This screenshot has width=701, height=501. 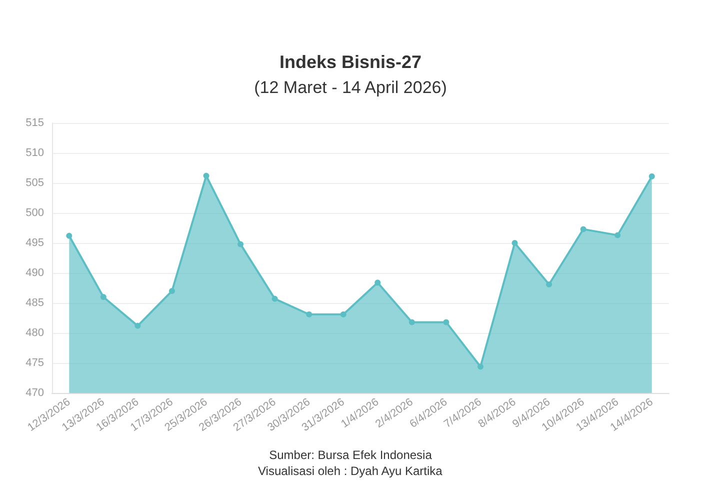 I want to click on y-tick-label: 495, so click(x=35, y=243).